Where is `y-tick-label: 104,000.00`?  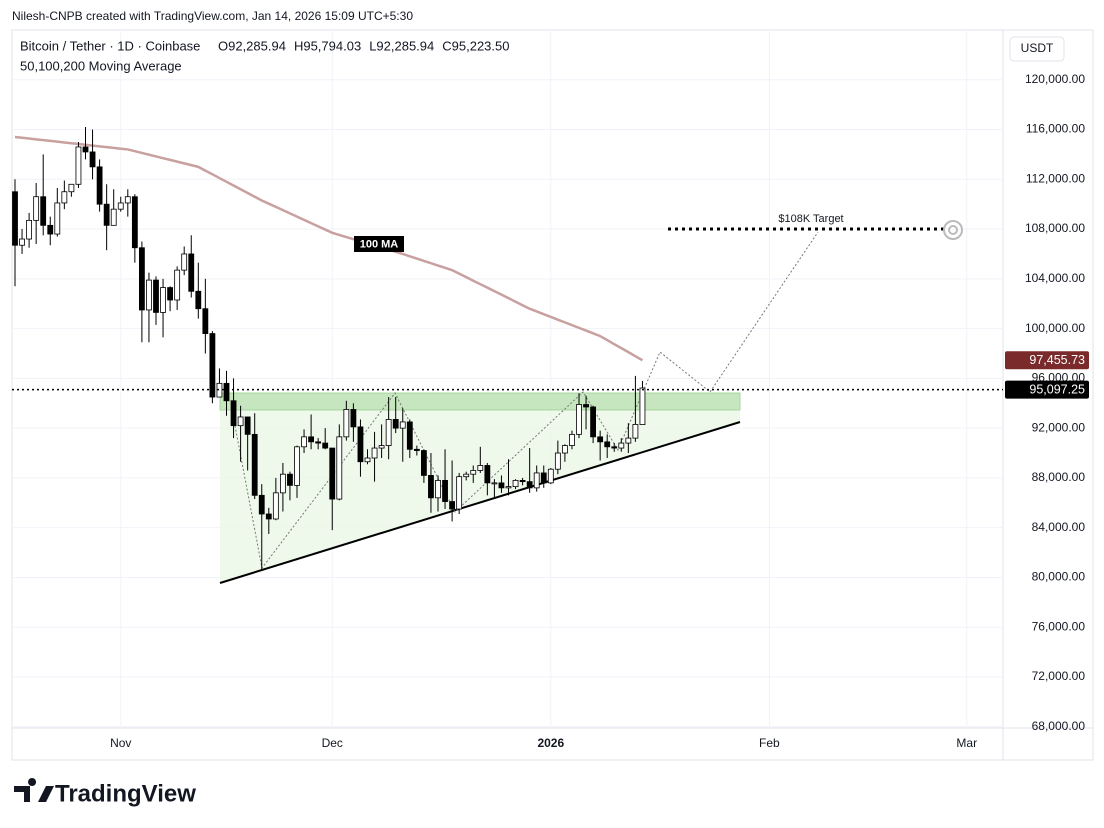 y-tick-label: 104,000.00 is located at coordinates (1055, 278).